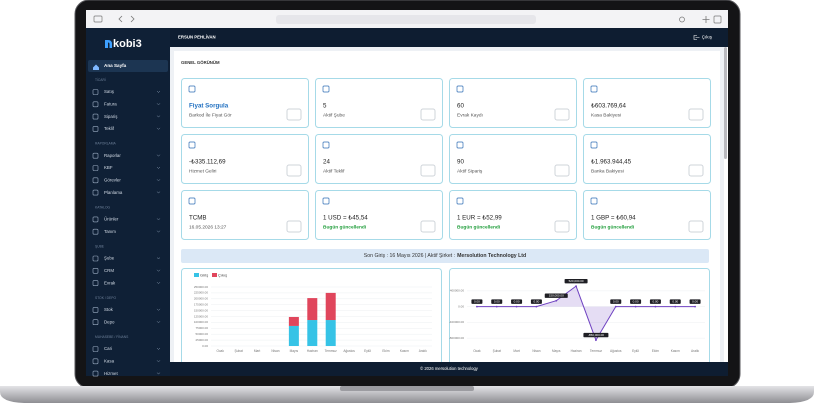  What do you see at coordinates (112, 155) in the screenshot?
I see `sidebar-item: Raporlar` at bounding box center [112, 155].